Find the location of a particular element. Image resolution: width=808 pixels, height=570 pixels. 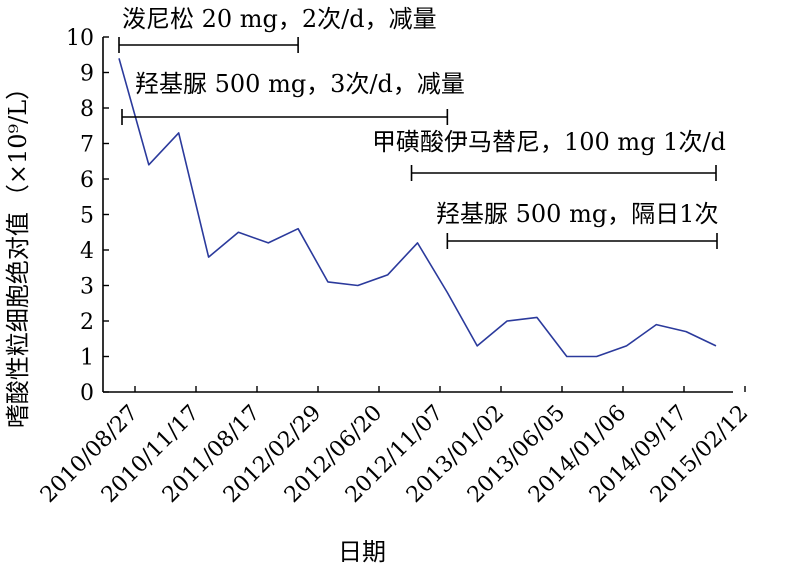

y-tick-label: 0 is located at coordinates (87, 393).